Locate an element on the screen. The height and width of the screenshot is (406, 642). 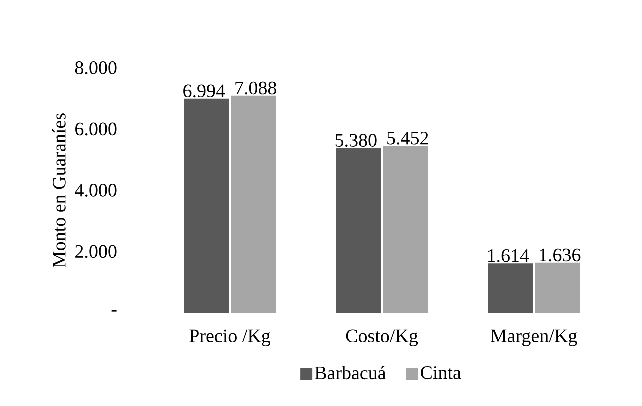
y-tick-label: 6.000 is located at coordinates (96, 129).